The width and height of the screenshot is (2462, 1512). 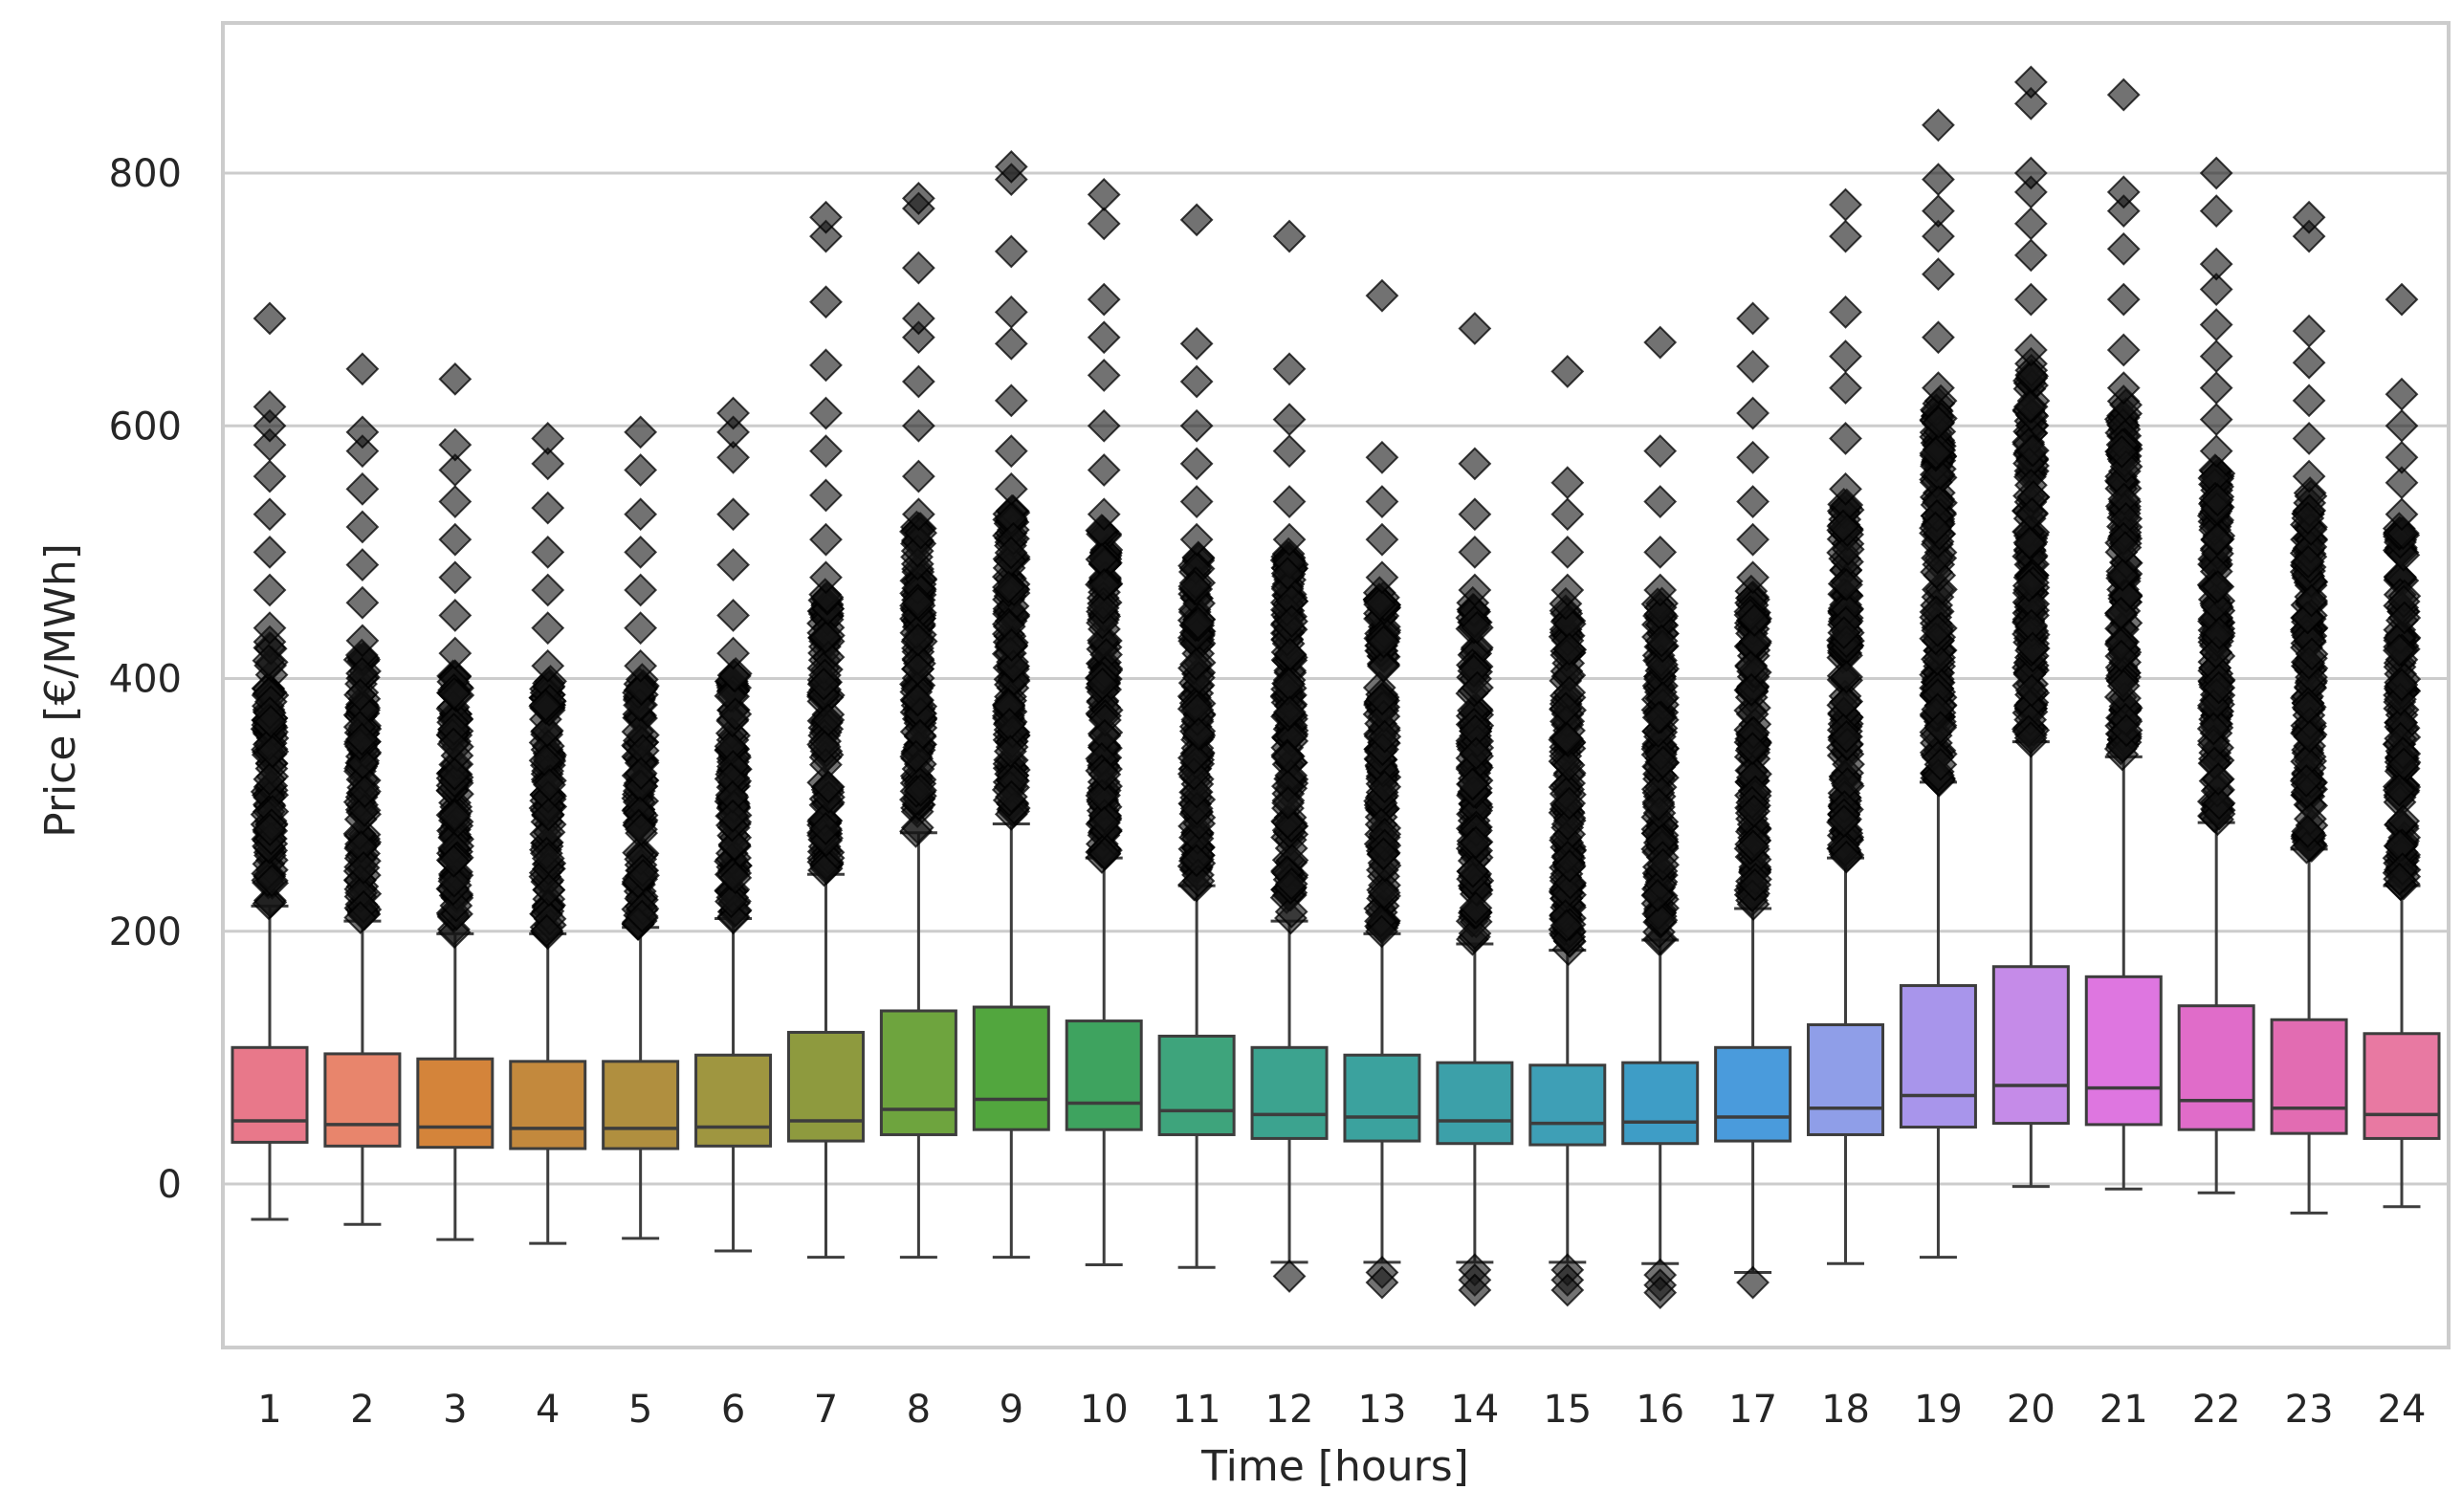 I want to click on x-tick-label: 21, so click(x=2123, y=1410).